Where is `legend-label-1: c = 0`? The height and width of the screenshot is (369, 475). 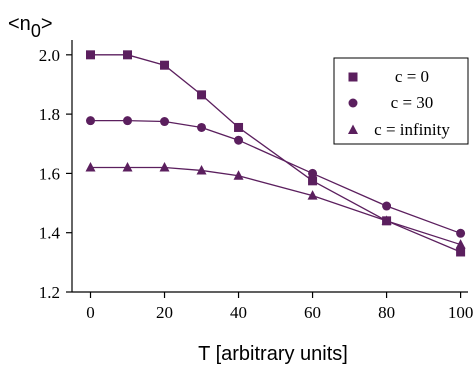 legend-label-1: c = 0 is located at coordinates (412, 76).